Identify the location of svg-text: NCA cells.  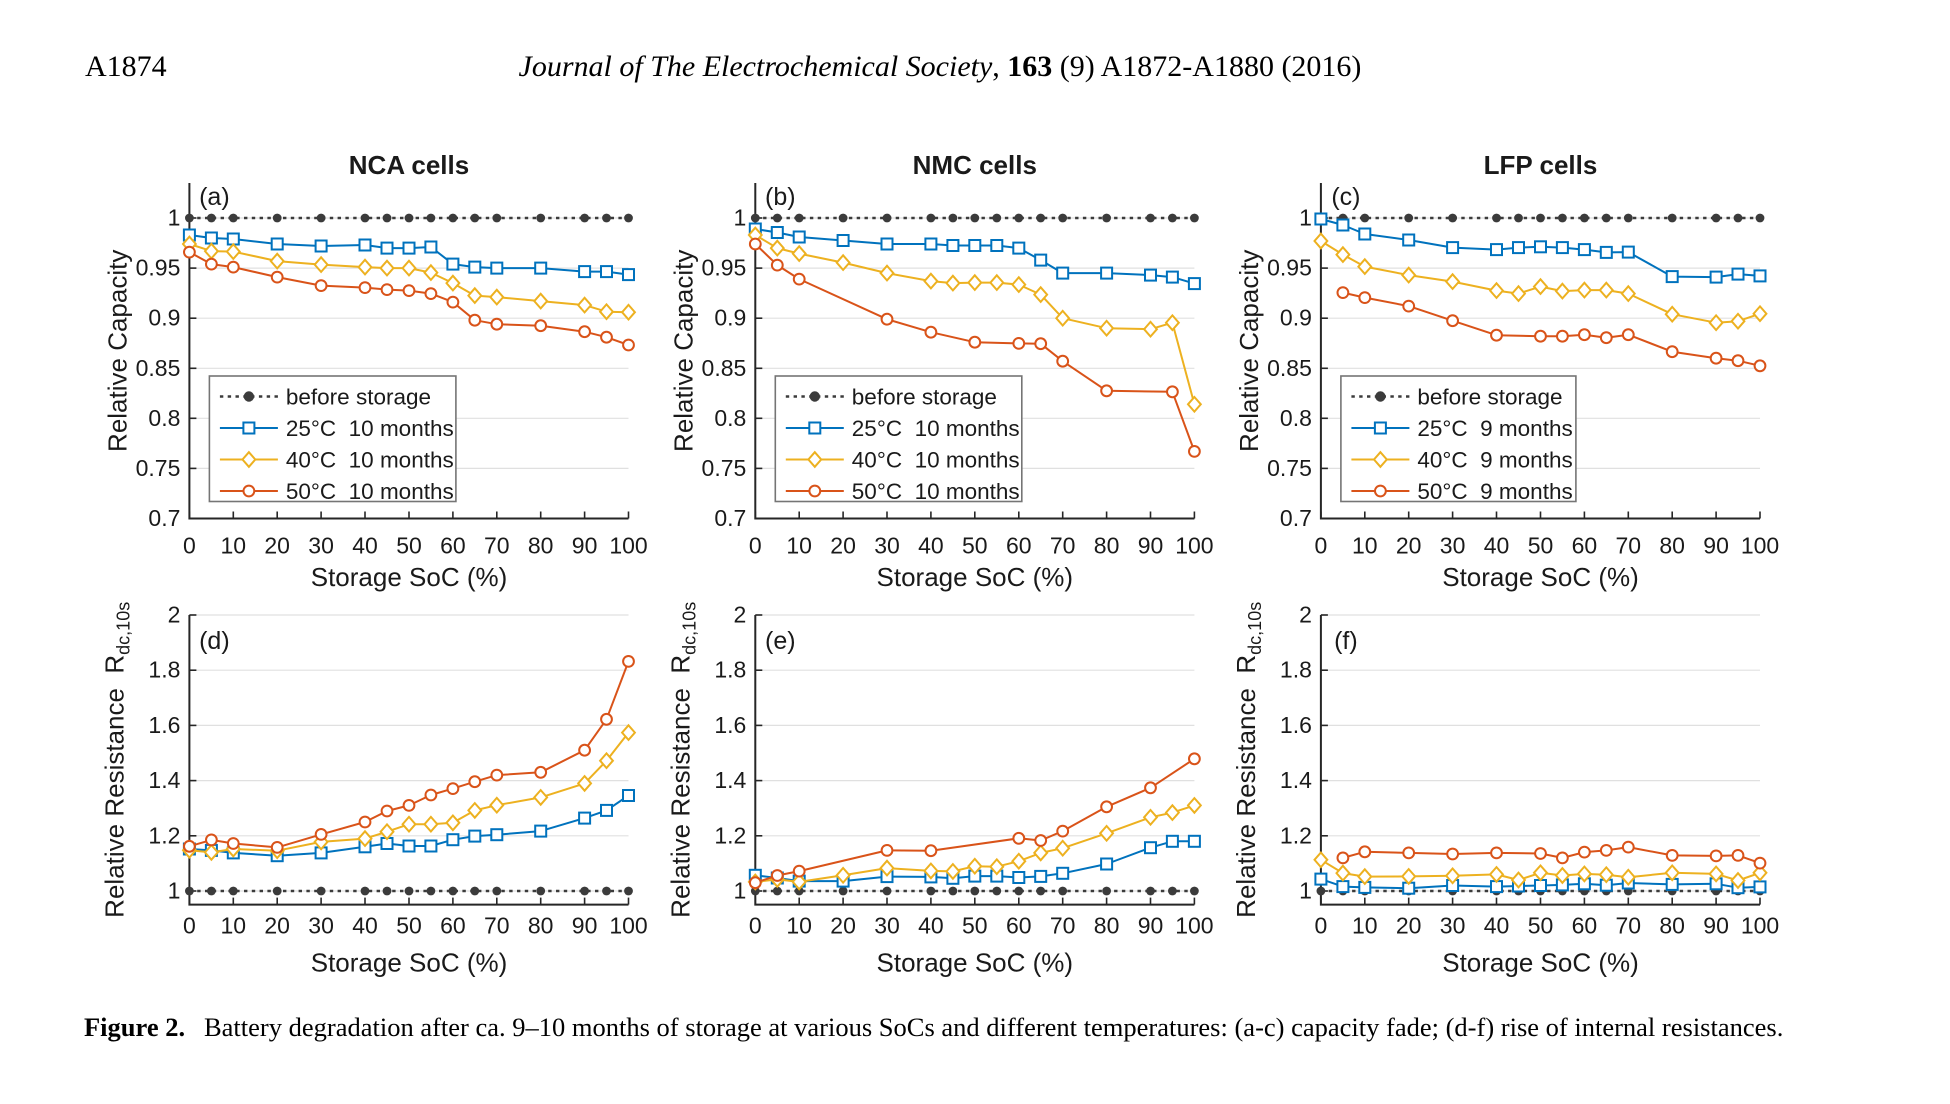
(409, 165).